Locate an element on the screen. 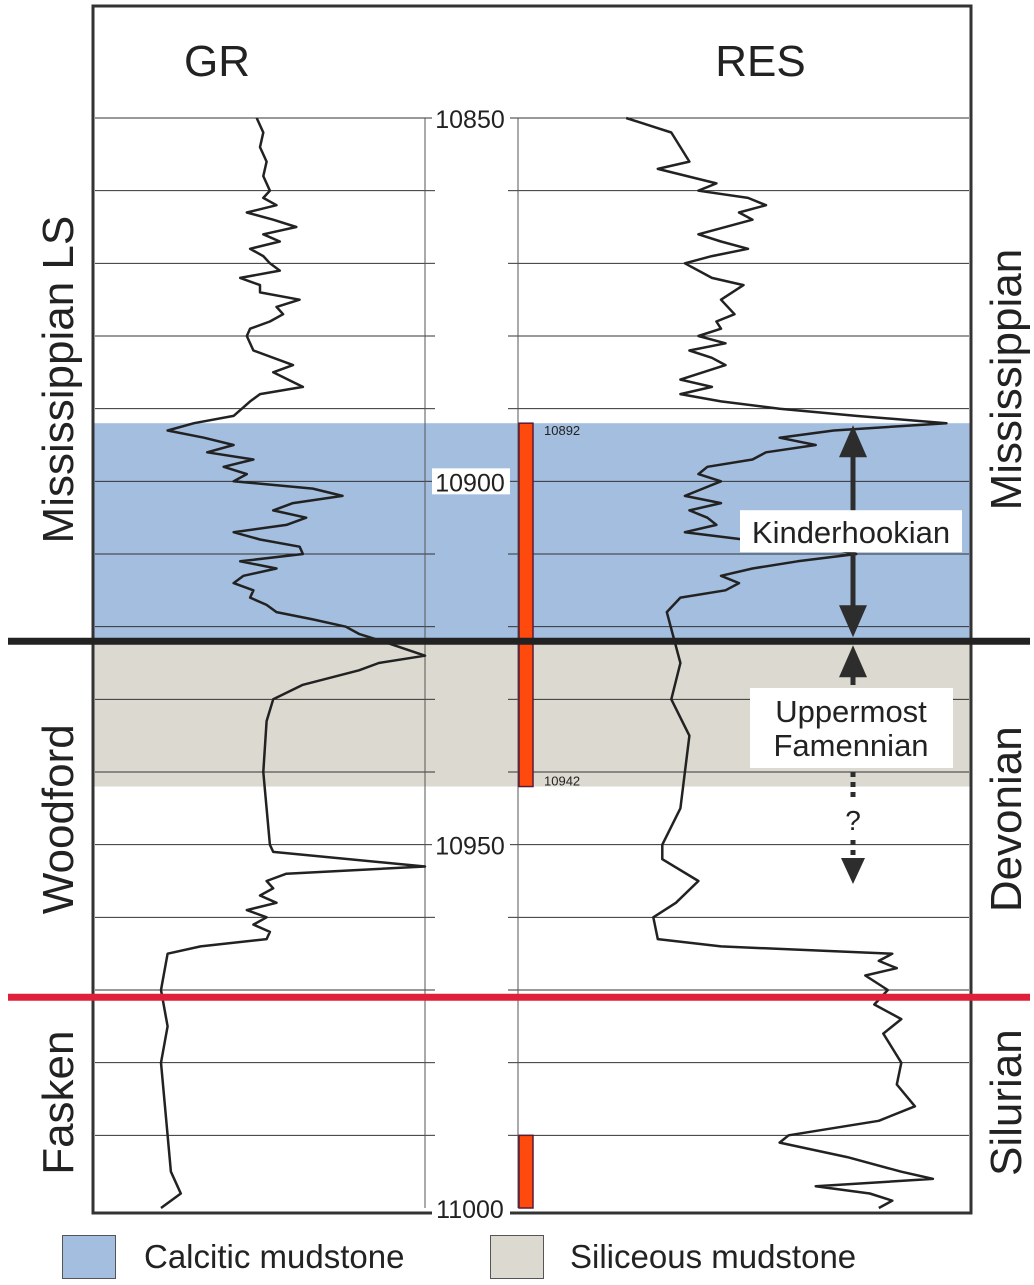 This screenshot has height=1285, width=1034. depth-label: 11000 is located at coordinates (470, 1210).